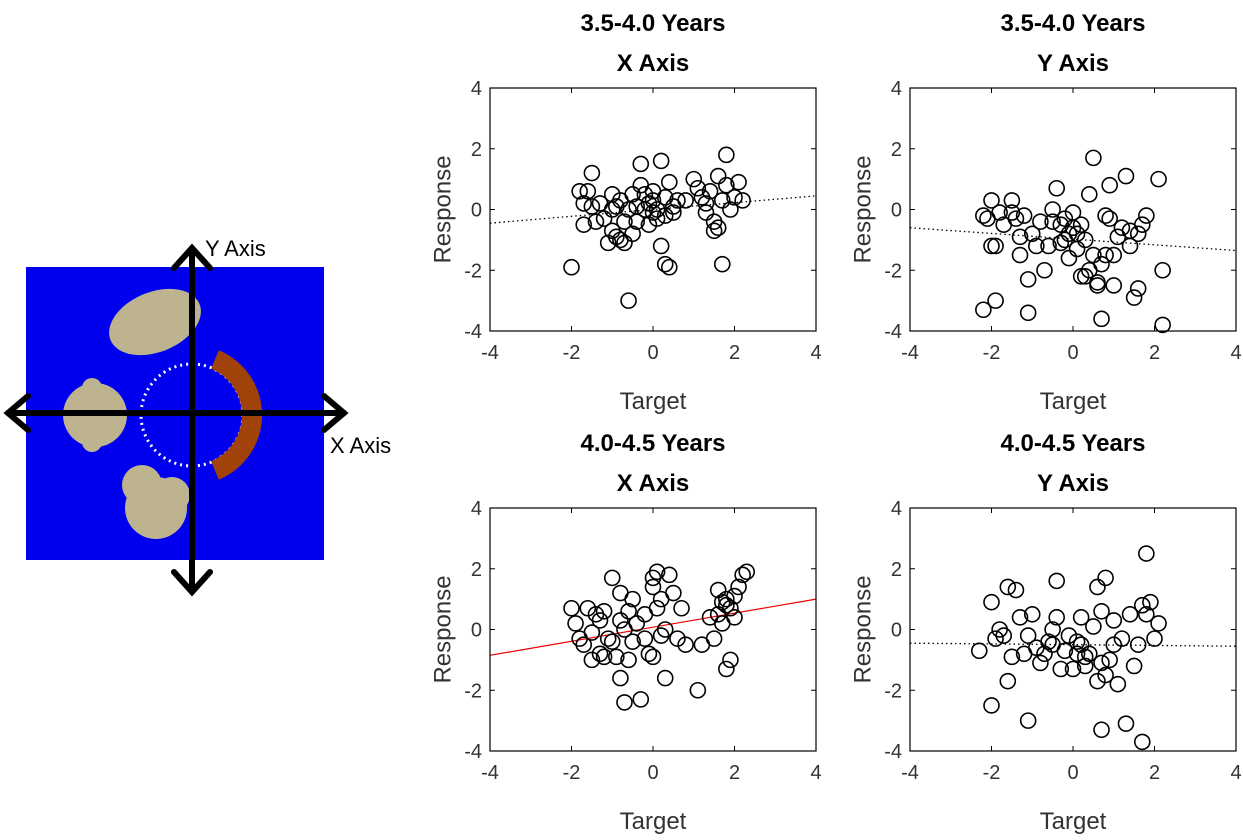  What do you see at coordinates (653, 63) in the screenshot?
I see `chart-title-line-2: X Axis` at bounding box center [653, 63].